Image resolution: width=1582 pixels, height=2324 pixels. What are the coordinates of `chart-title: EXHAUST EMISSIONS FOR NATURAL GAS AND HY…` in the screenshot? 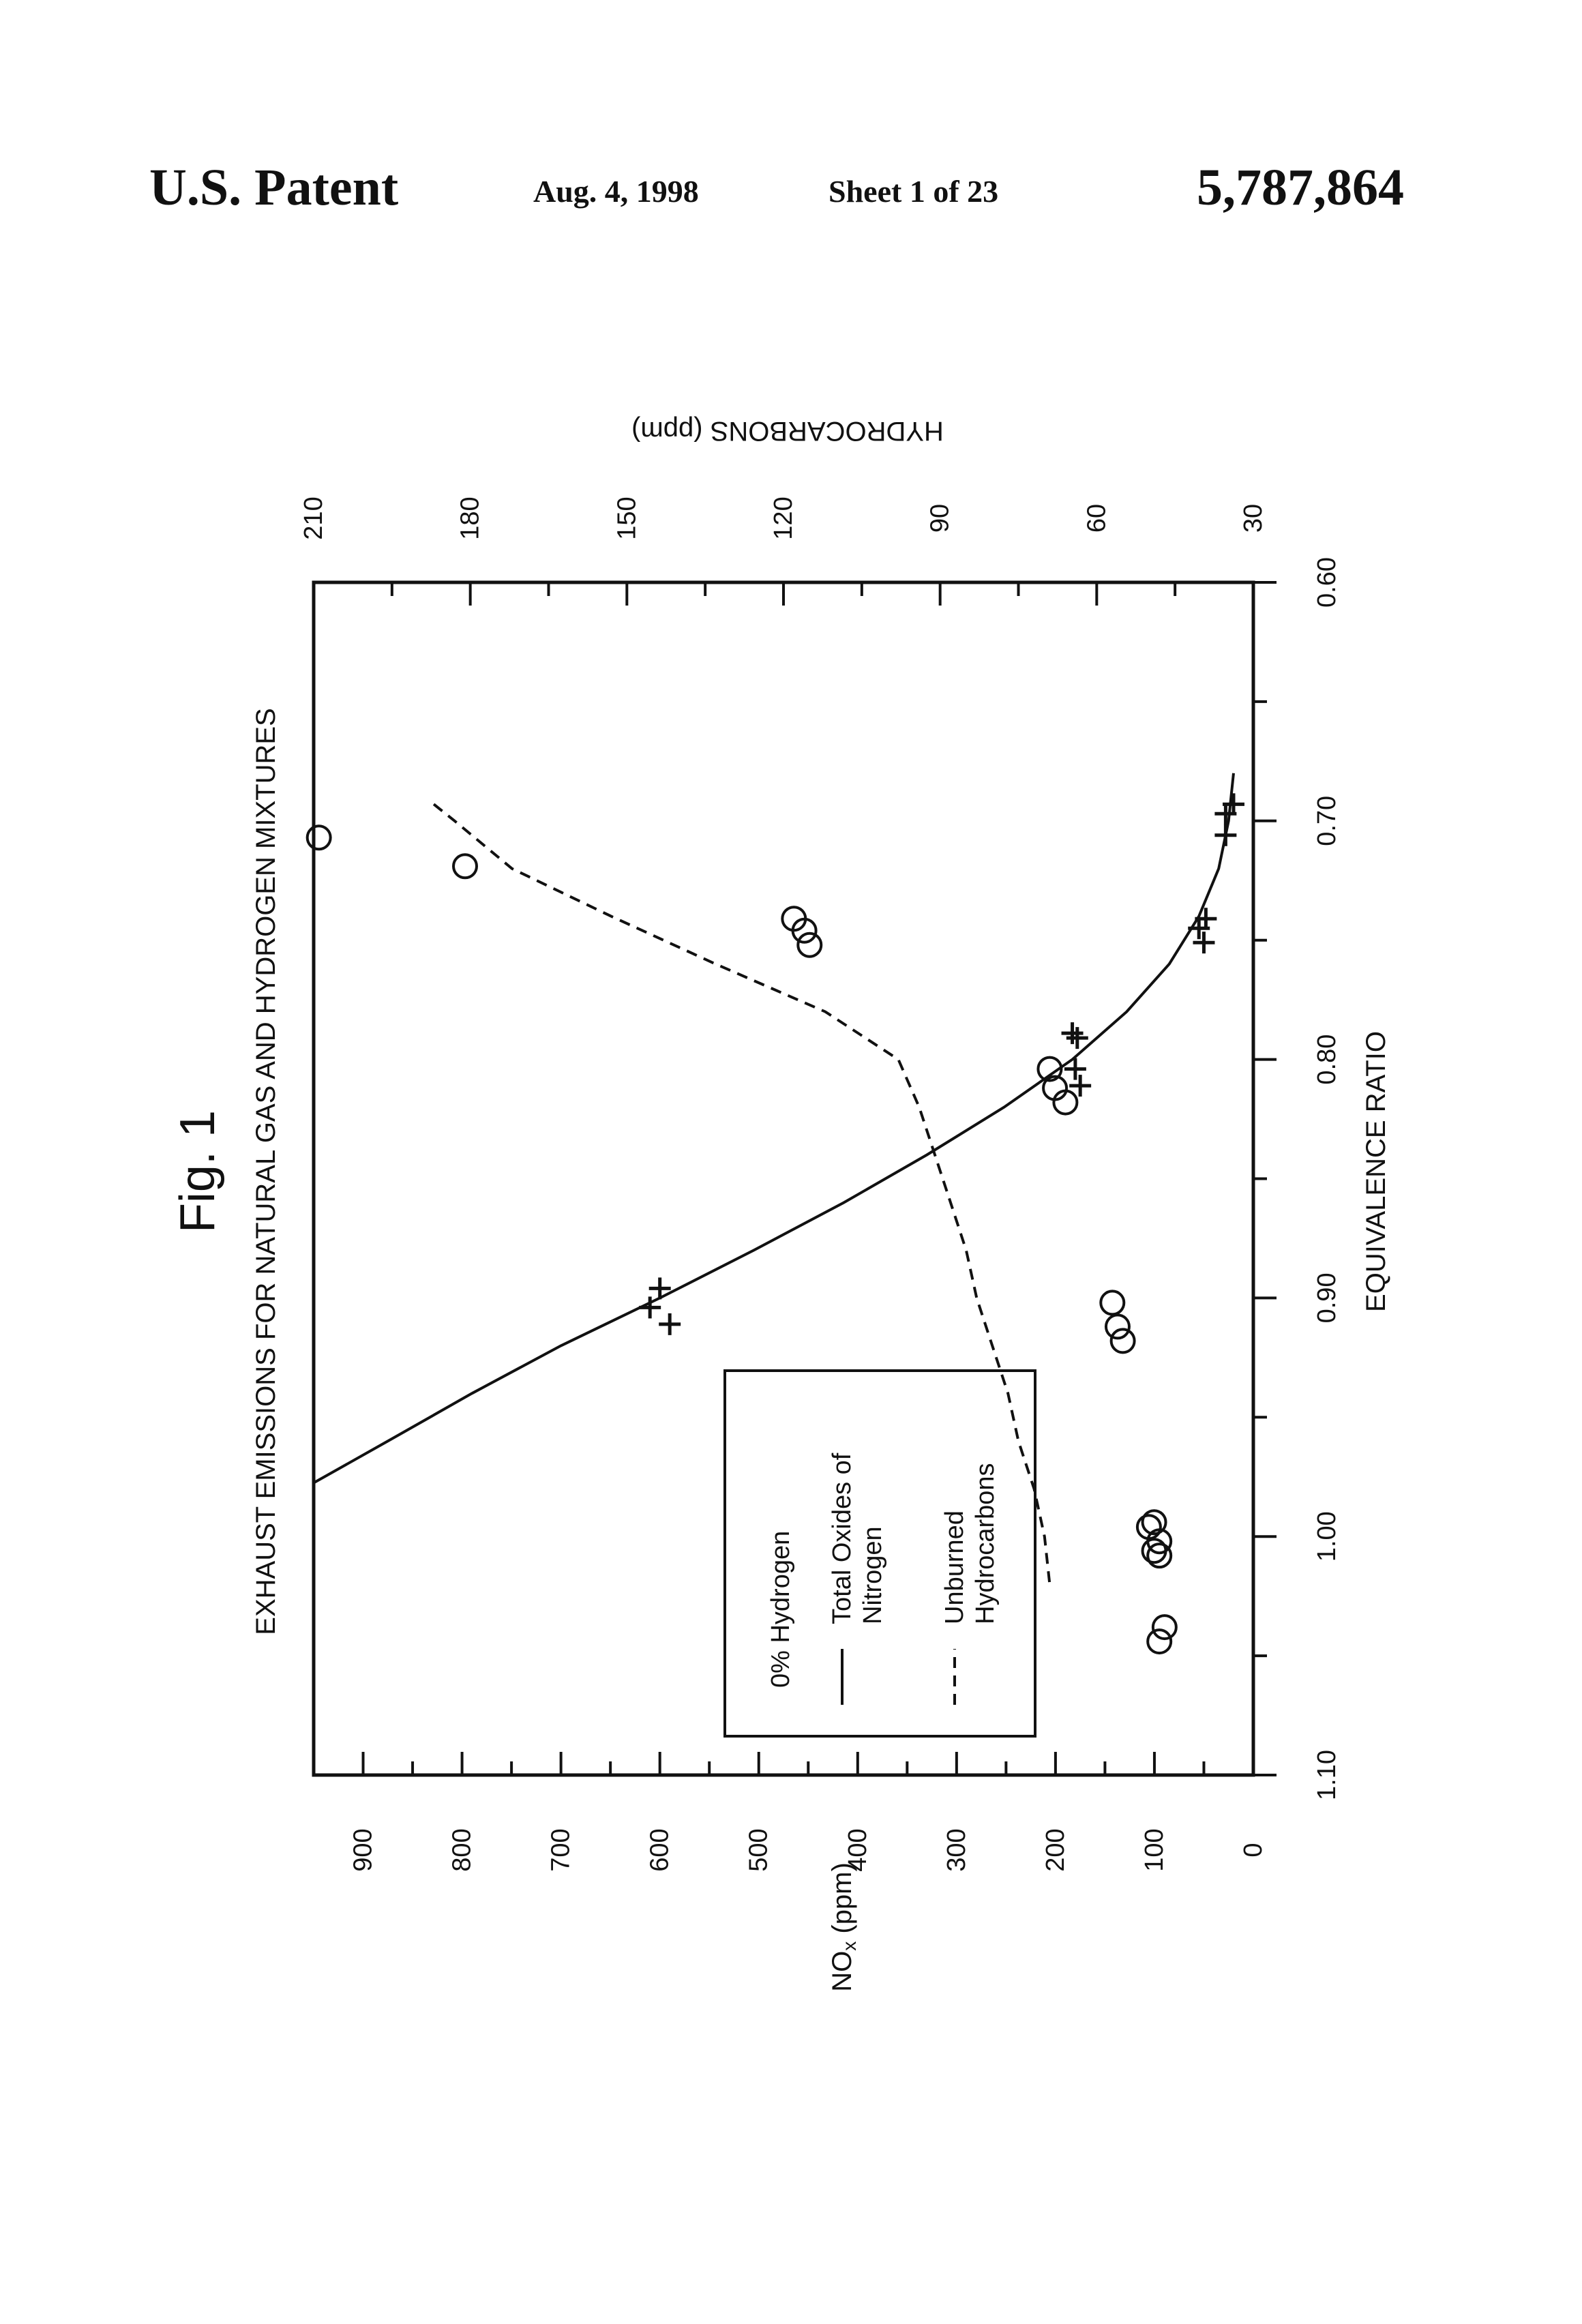 It's located at (266, 1171).